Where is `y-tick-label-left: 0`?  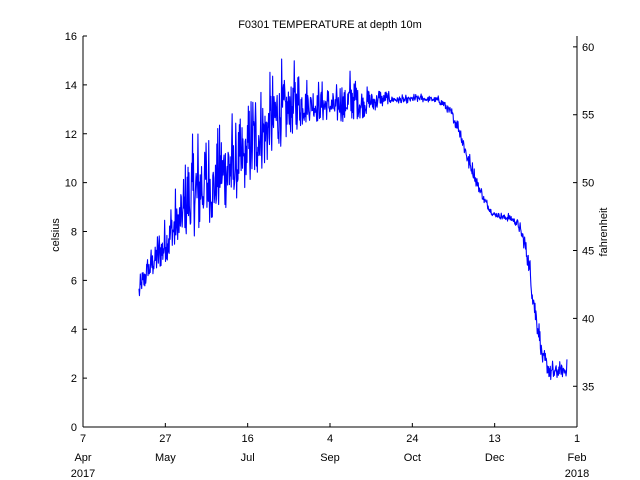 y-tick-label-left: 0 is located at coordinates (74, 428).